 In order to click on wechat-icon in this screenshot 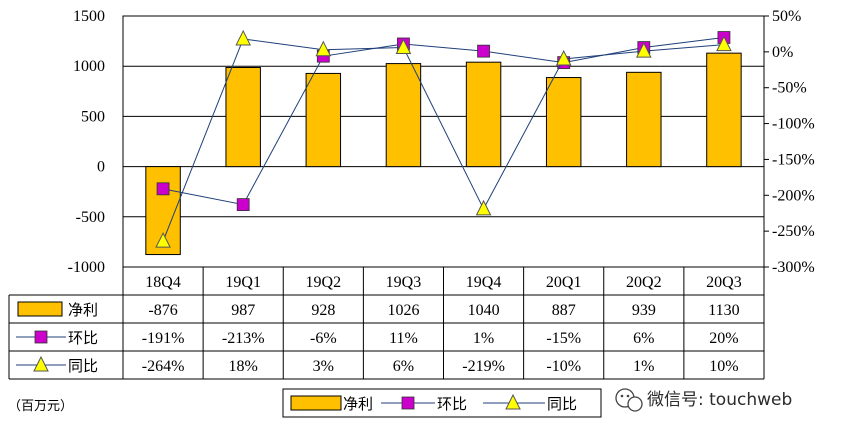, I will do `click(629, 400)`.